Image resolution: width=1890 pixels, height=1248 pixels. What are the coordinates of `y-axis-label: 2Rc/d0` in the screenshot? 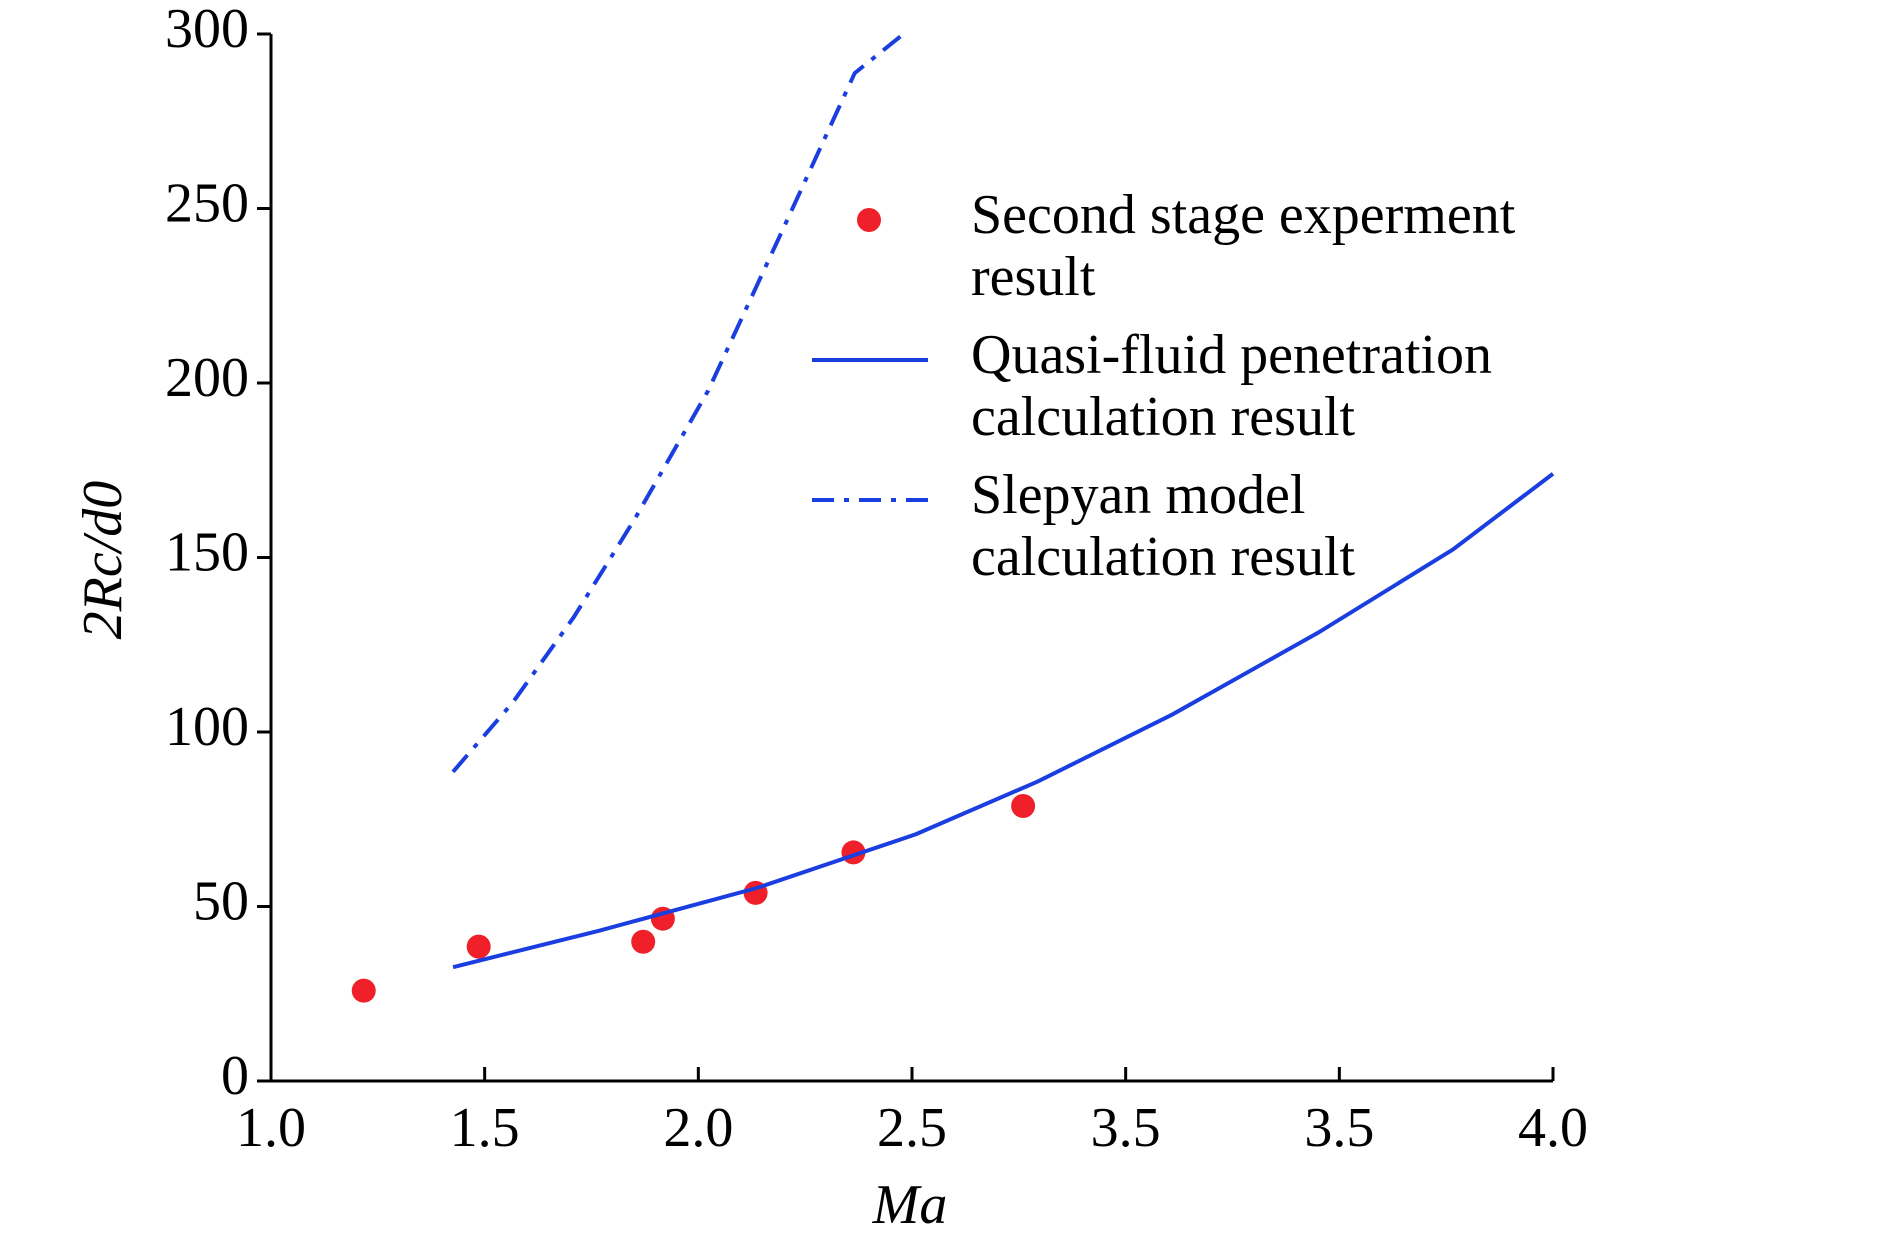 It's located at (103, 560).